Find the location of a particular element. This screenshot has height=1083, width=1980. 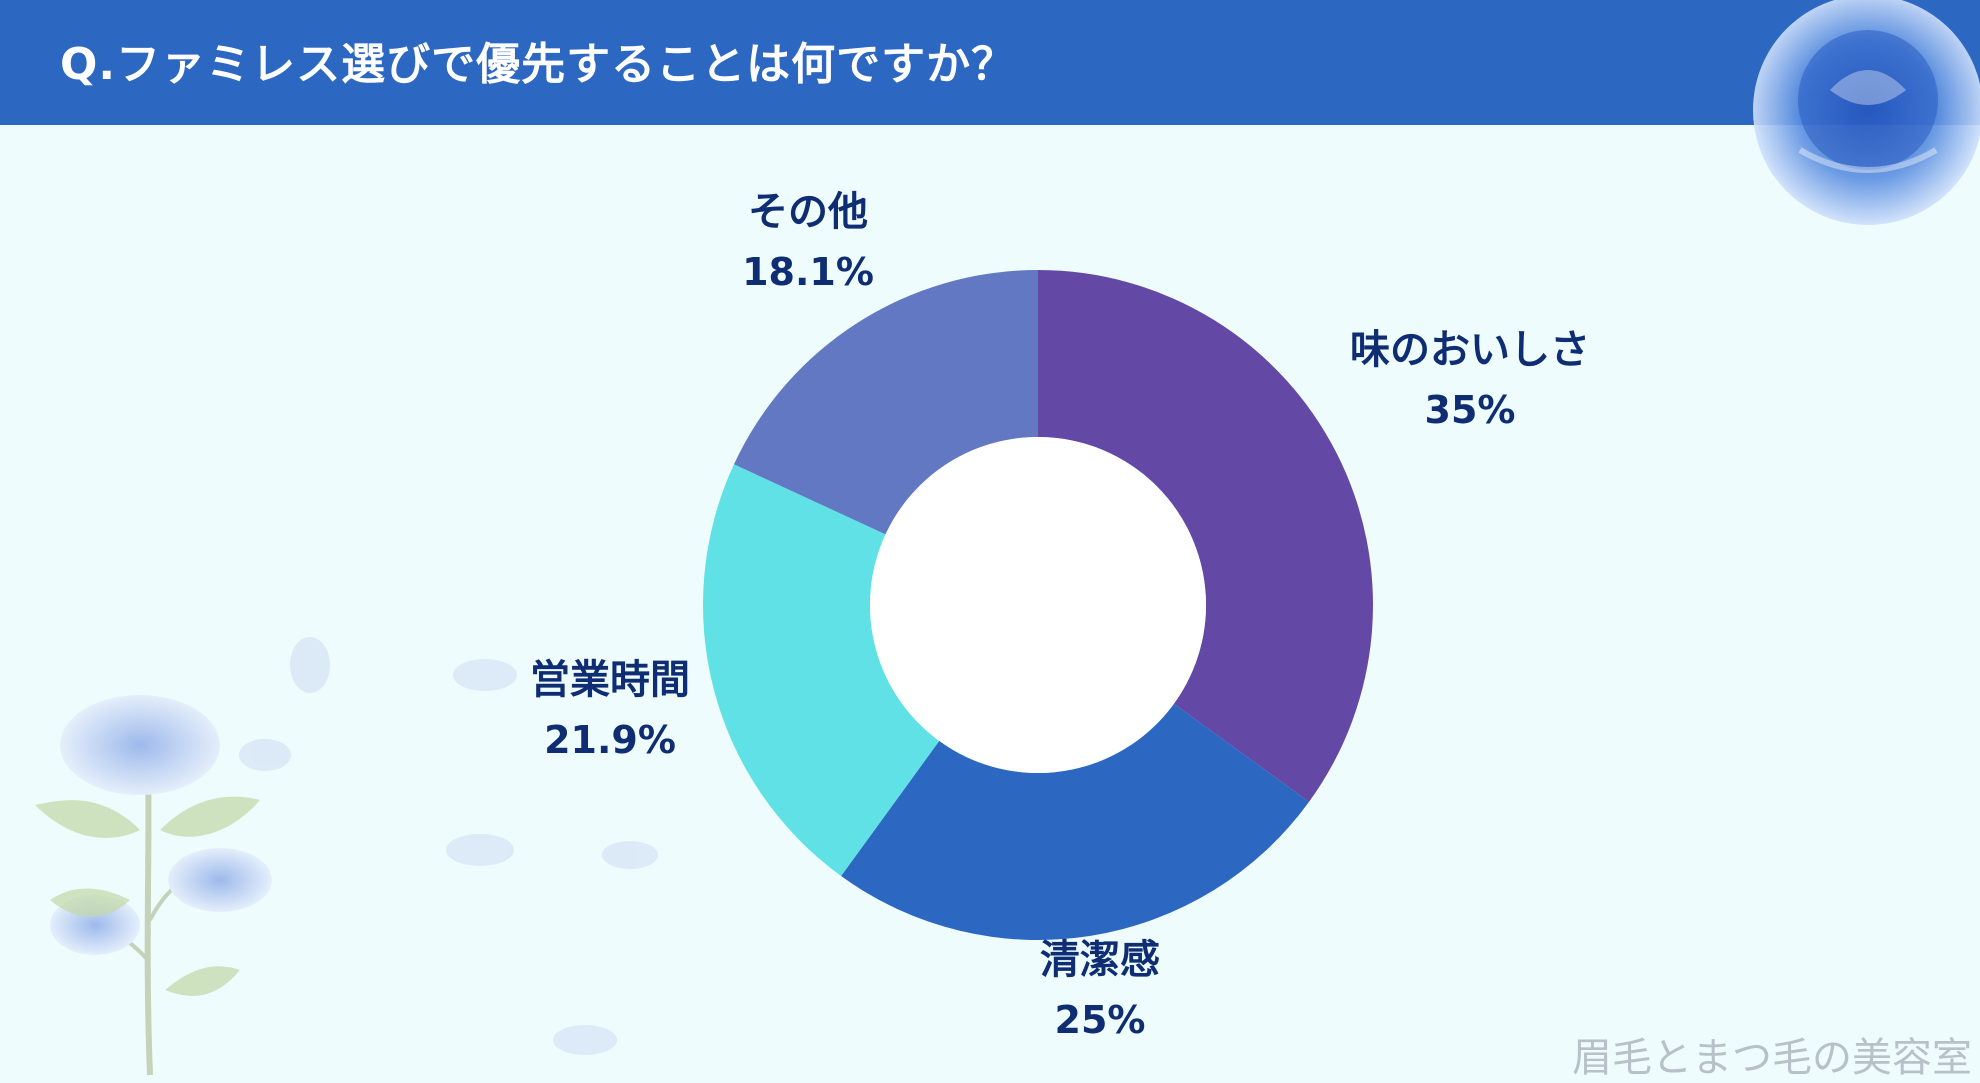

label-cleanliness: 清潔感 25% is located at coordinates (1100, 990).